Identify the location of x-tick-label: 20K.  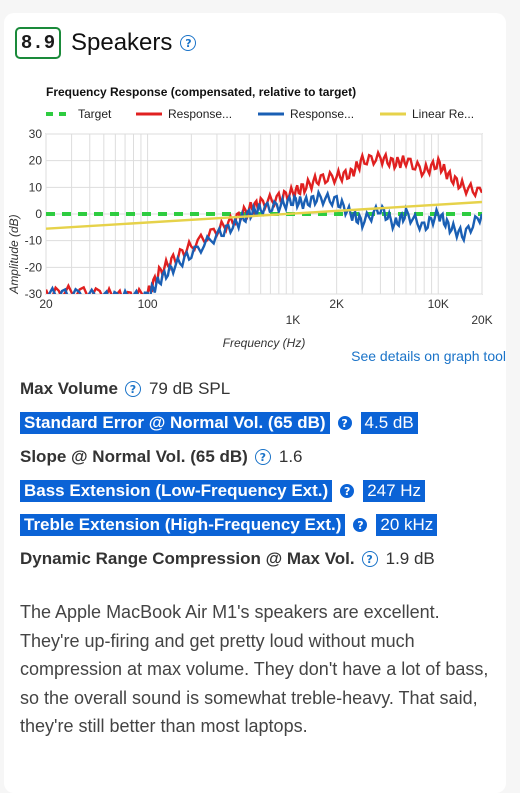
(481, 320).